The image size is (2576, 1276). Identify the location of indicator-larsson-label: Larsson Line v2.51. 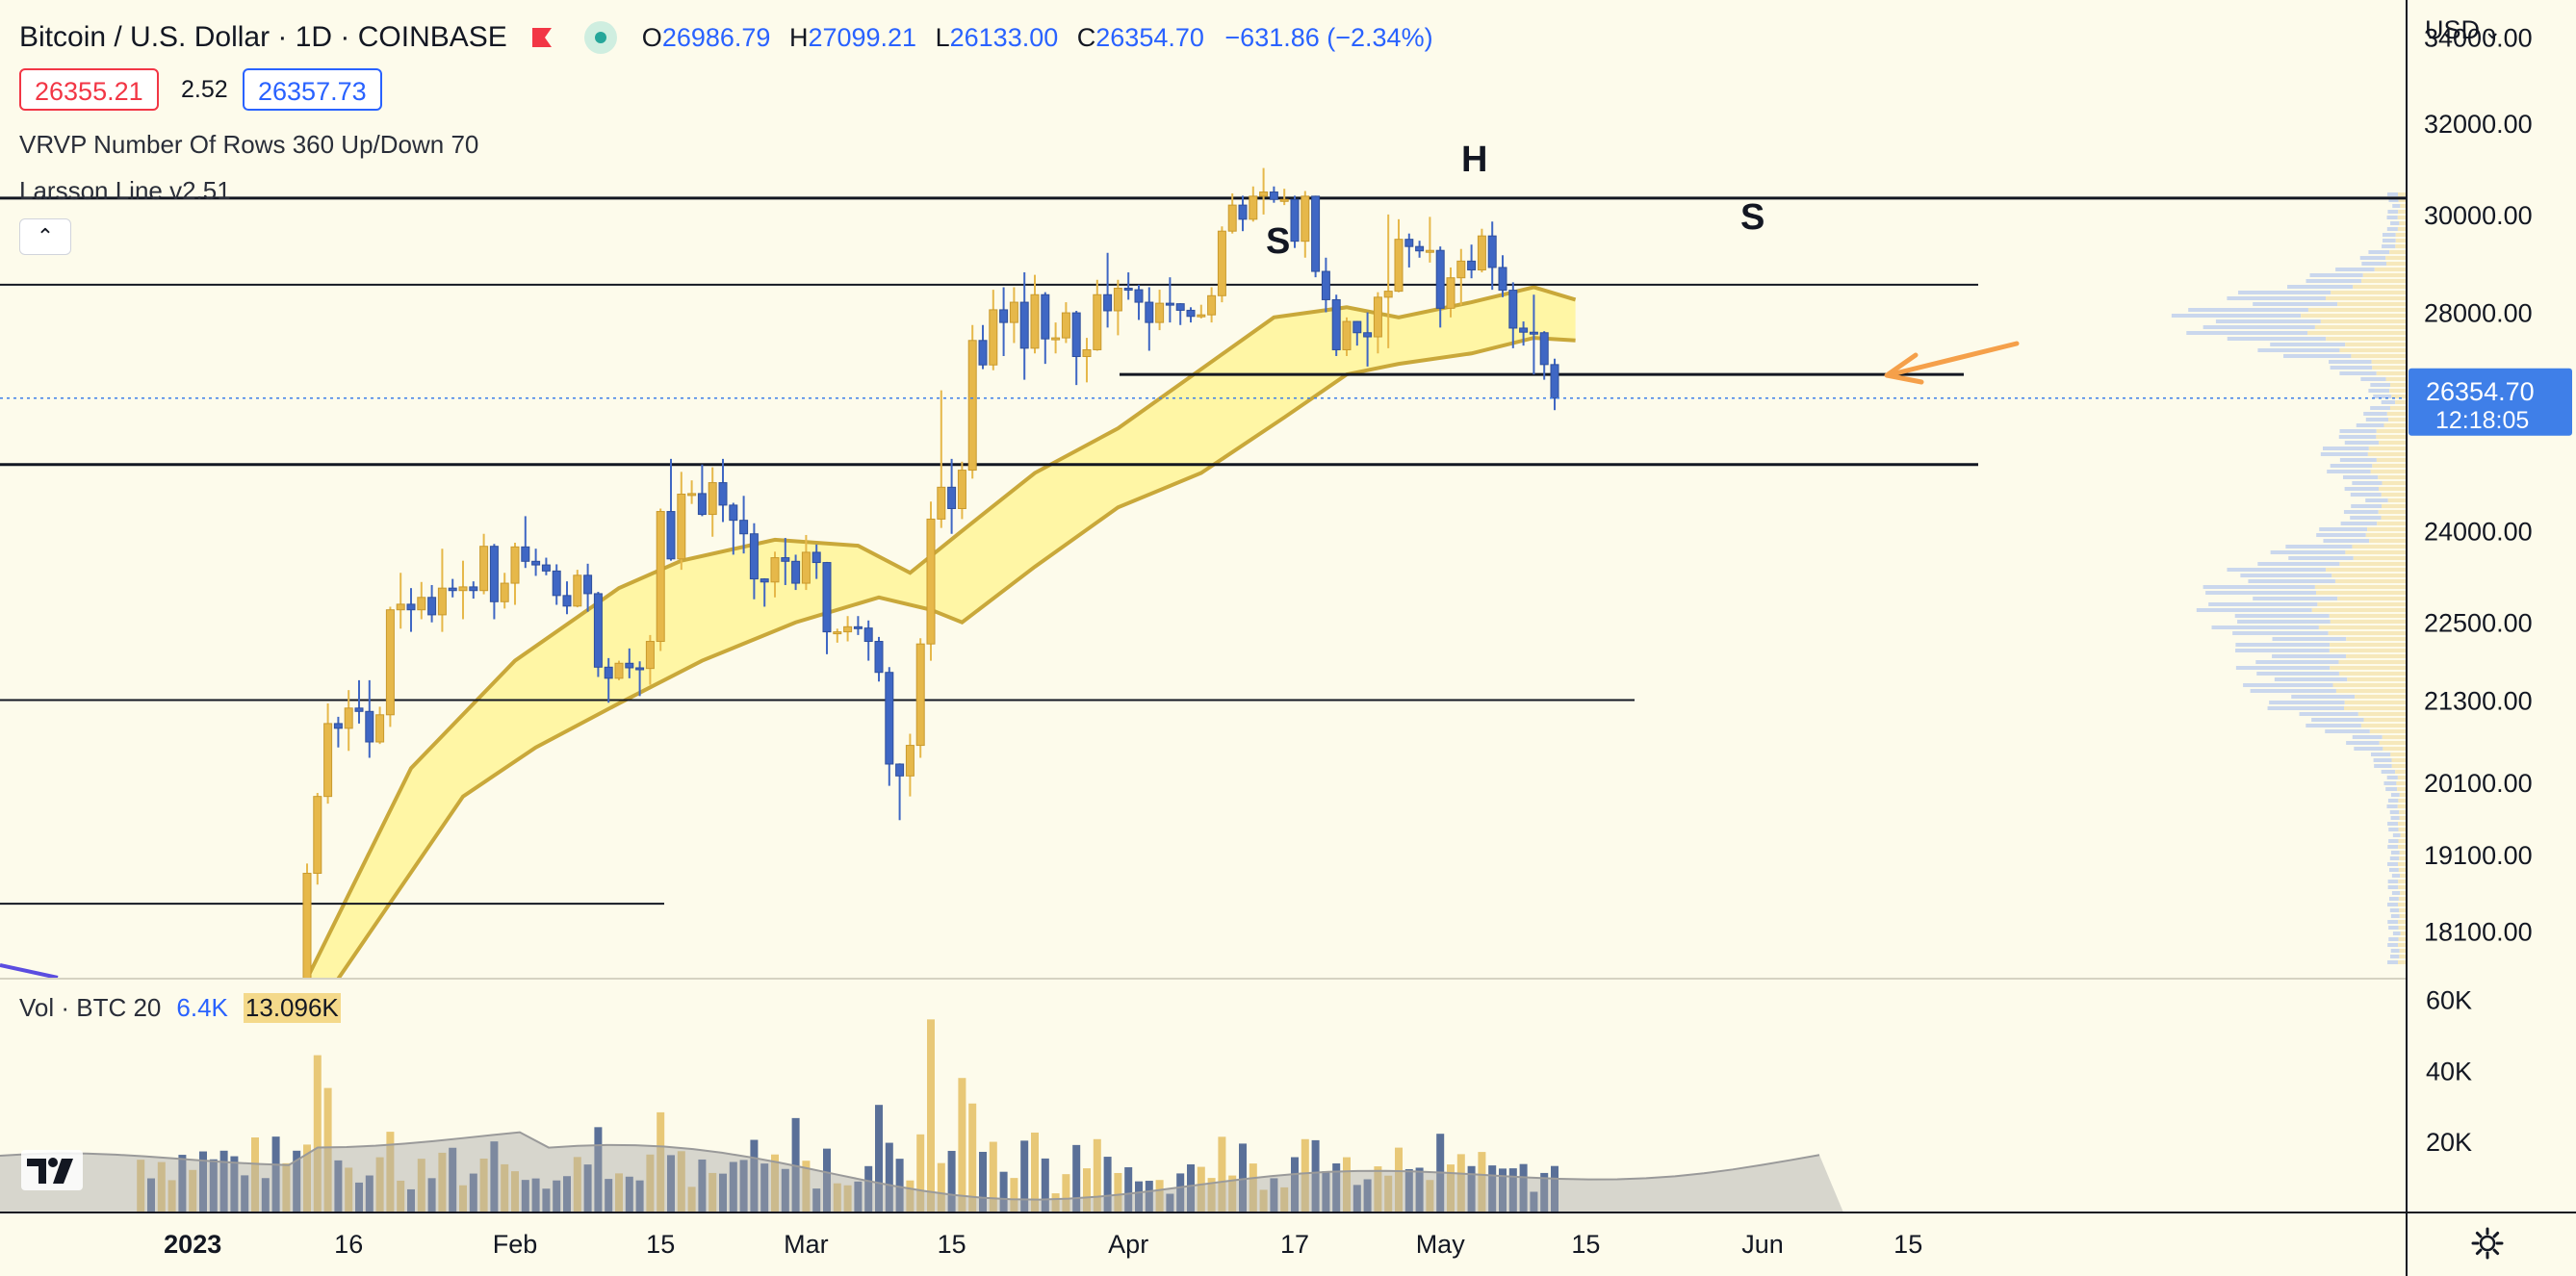
(125, 190).